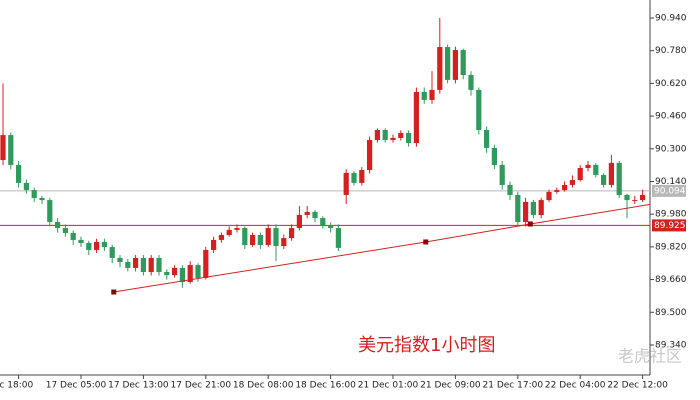  What do you see at coordinates (671, 117) in the screenshot?
I see `y-tick-label: 90.460` at bounding box center [671, 117].